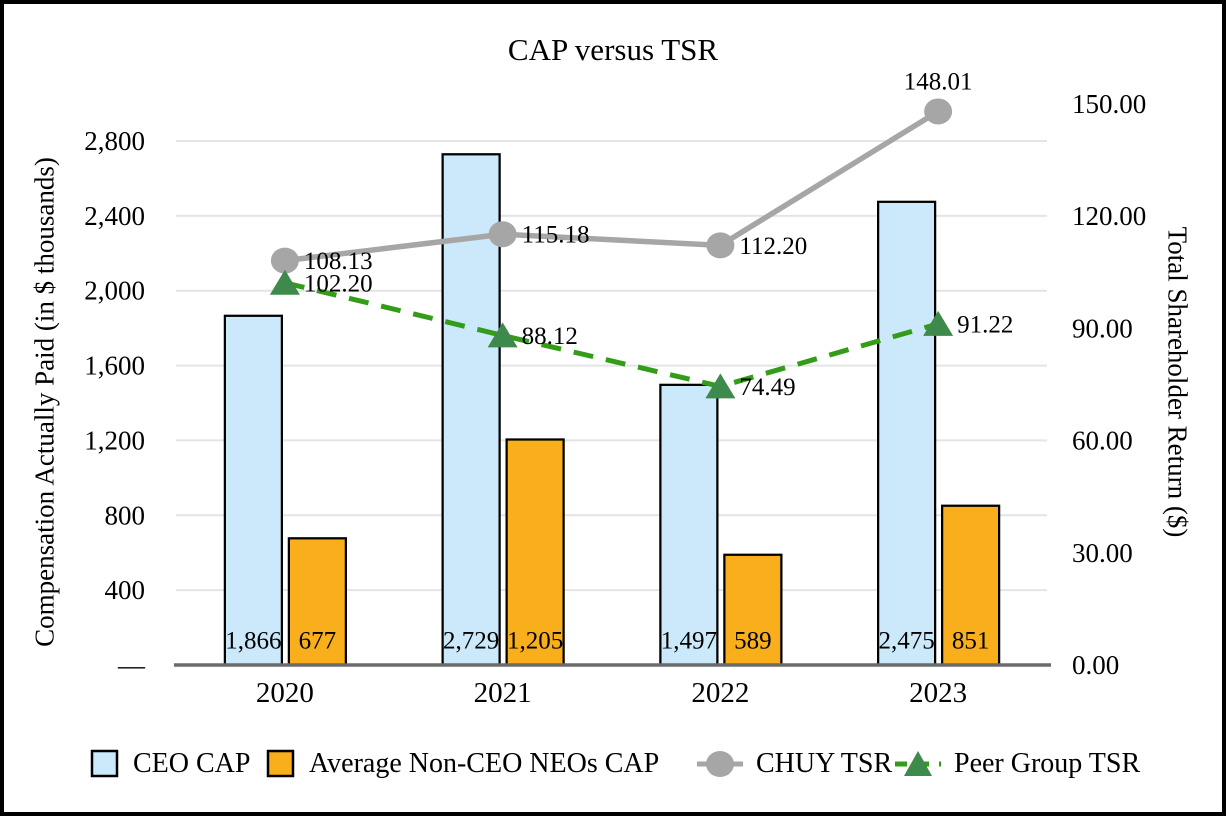  I want to click on bar-neo-cap-2023, so click(971, 585).